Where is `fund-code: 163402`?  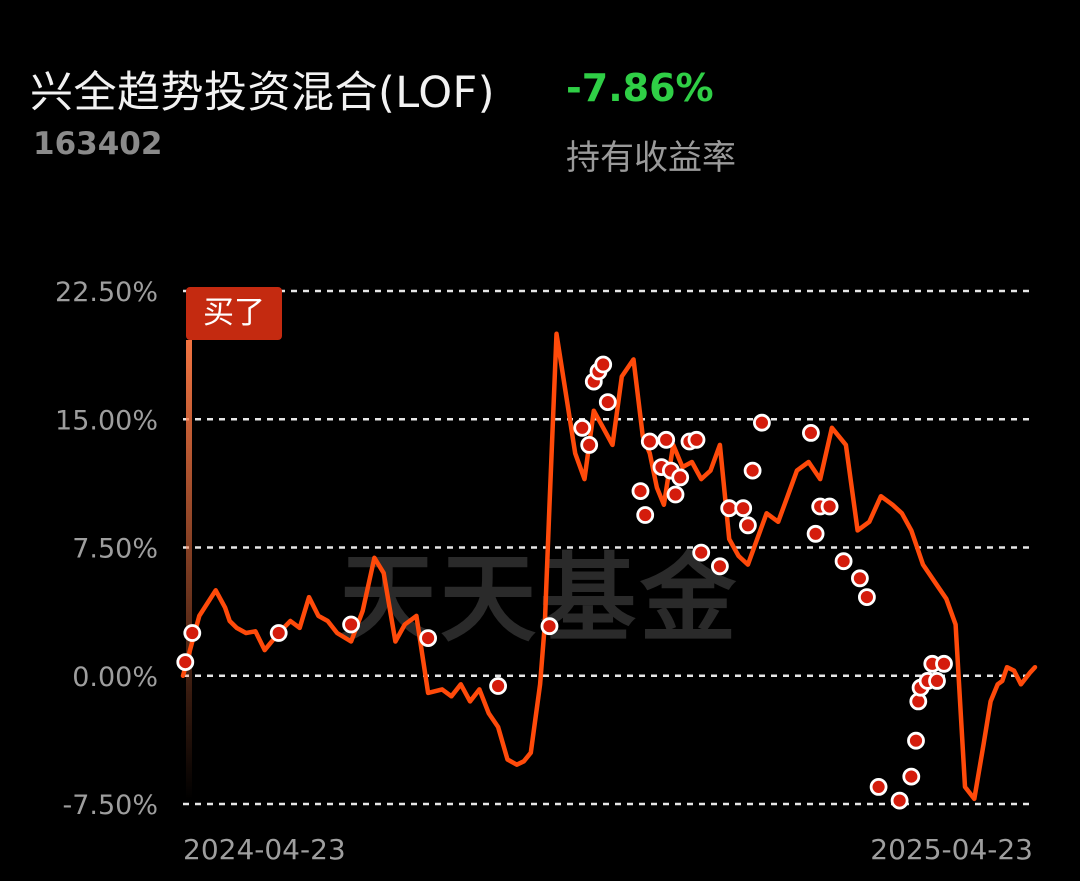
fund-code: 163402 is located at coordinates (98, 144).